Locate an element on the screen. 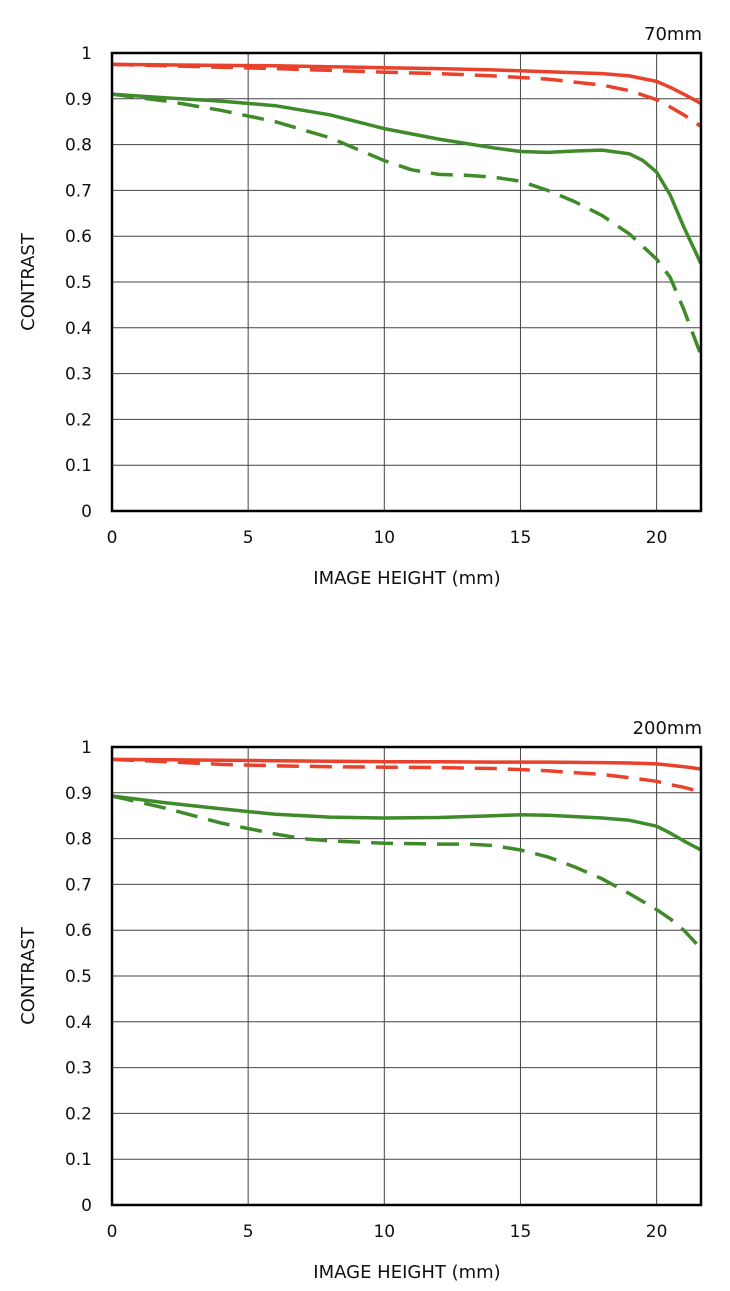 This screenshot has width=730, height=1291. chart-title: 200mm is located at coordinates (667, 728).